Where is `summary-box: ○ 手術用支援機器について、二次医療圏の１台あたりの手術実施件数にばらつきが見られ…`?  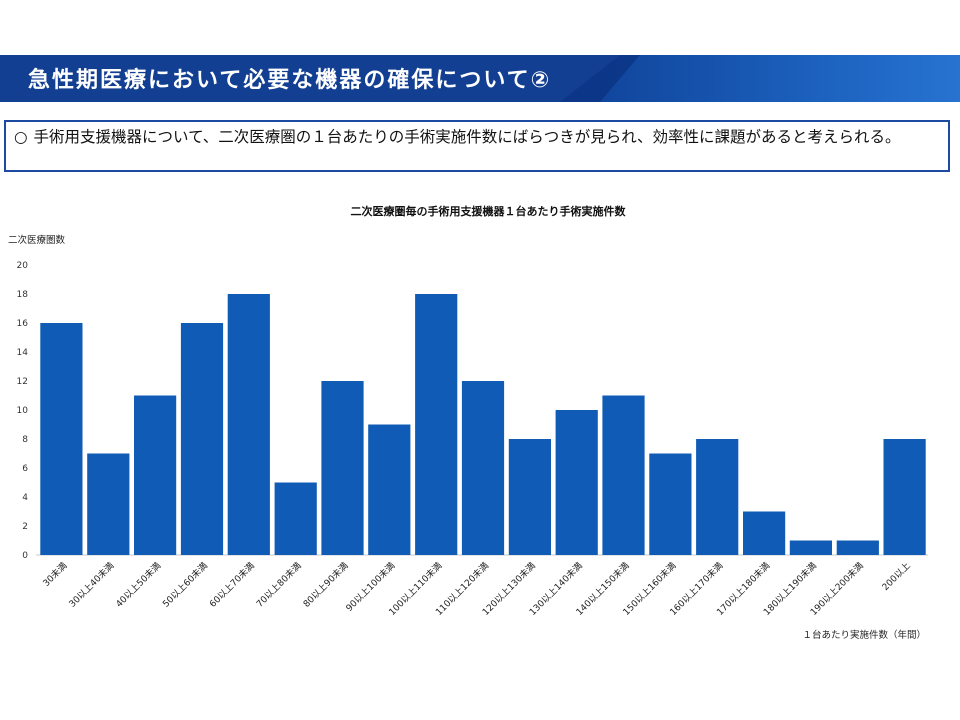
summary-box: ○ 手術用支援機器について、二次医療圏の１台あたりの手術実施件数にばらつきが見られ… is located at coordinates (477, 146).